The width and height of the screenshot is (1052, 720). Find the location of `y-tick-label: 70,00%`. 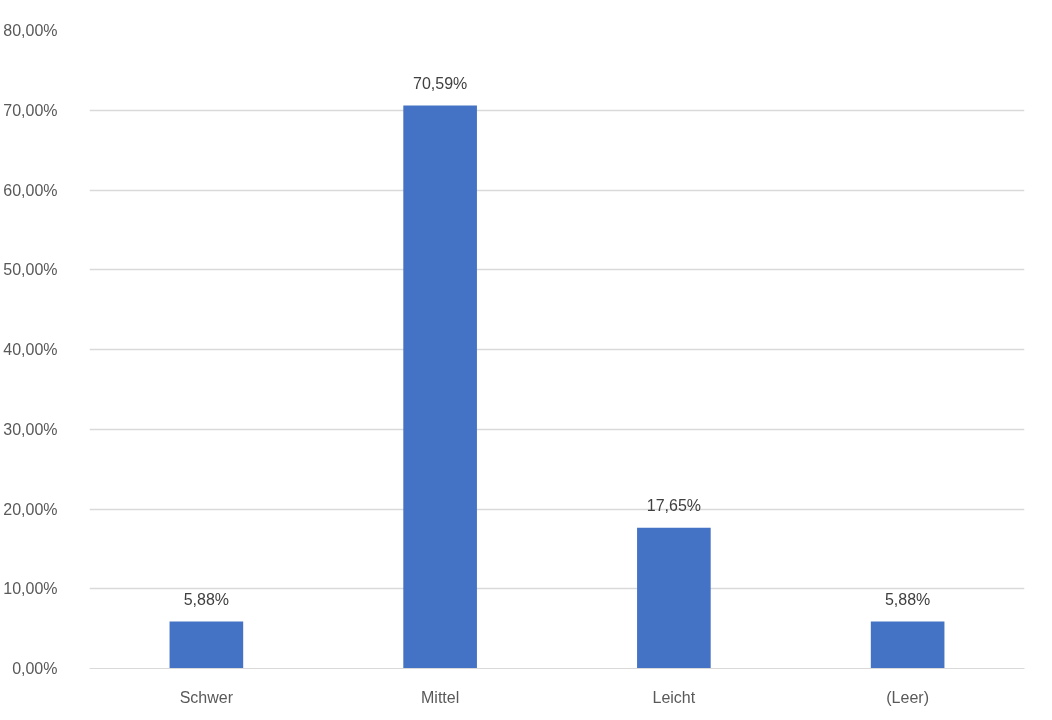

y-tick-label: 70,00% is located at coordinates (30, 110).